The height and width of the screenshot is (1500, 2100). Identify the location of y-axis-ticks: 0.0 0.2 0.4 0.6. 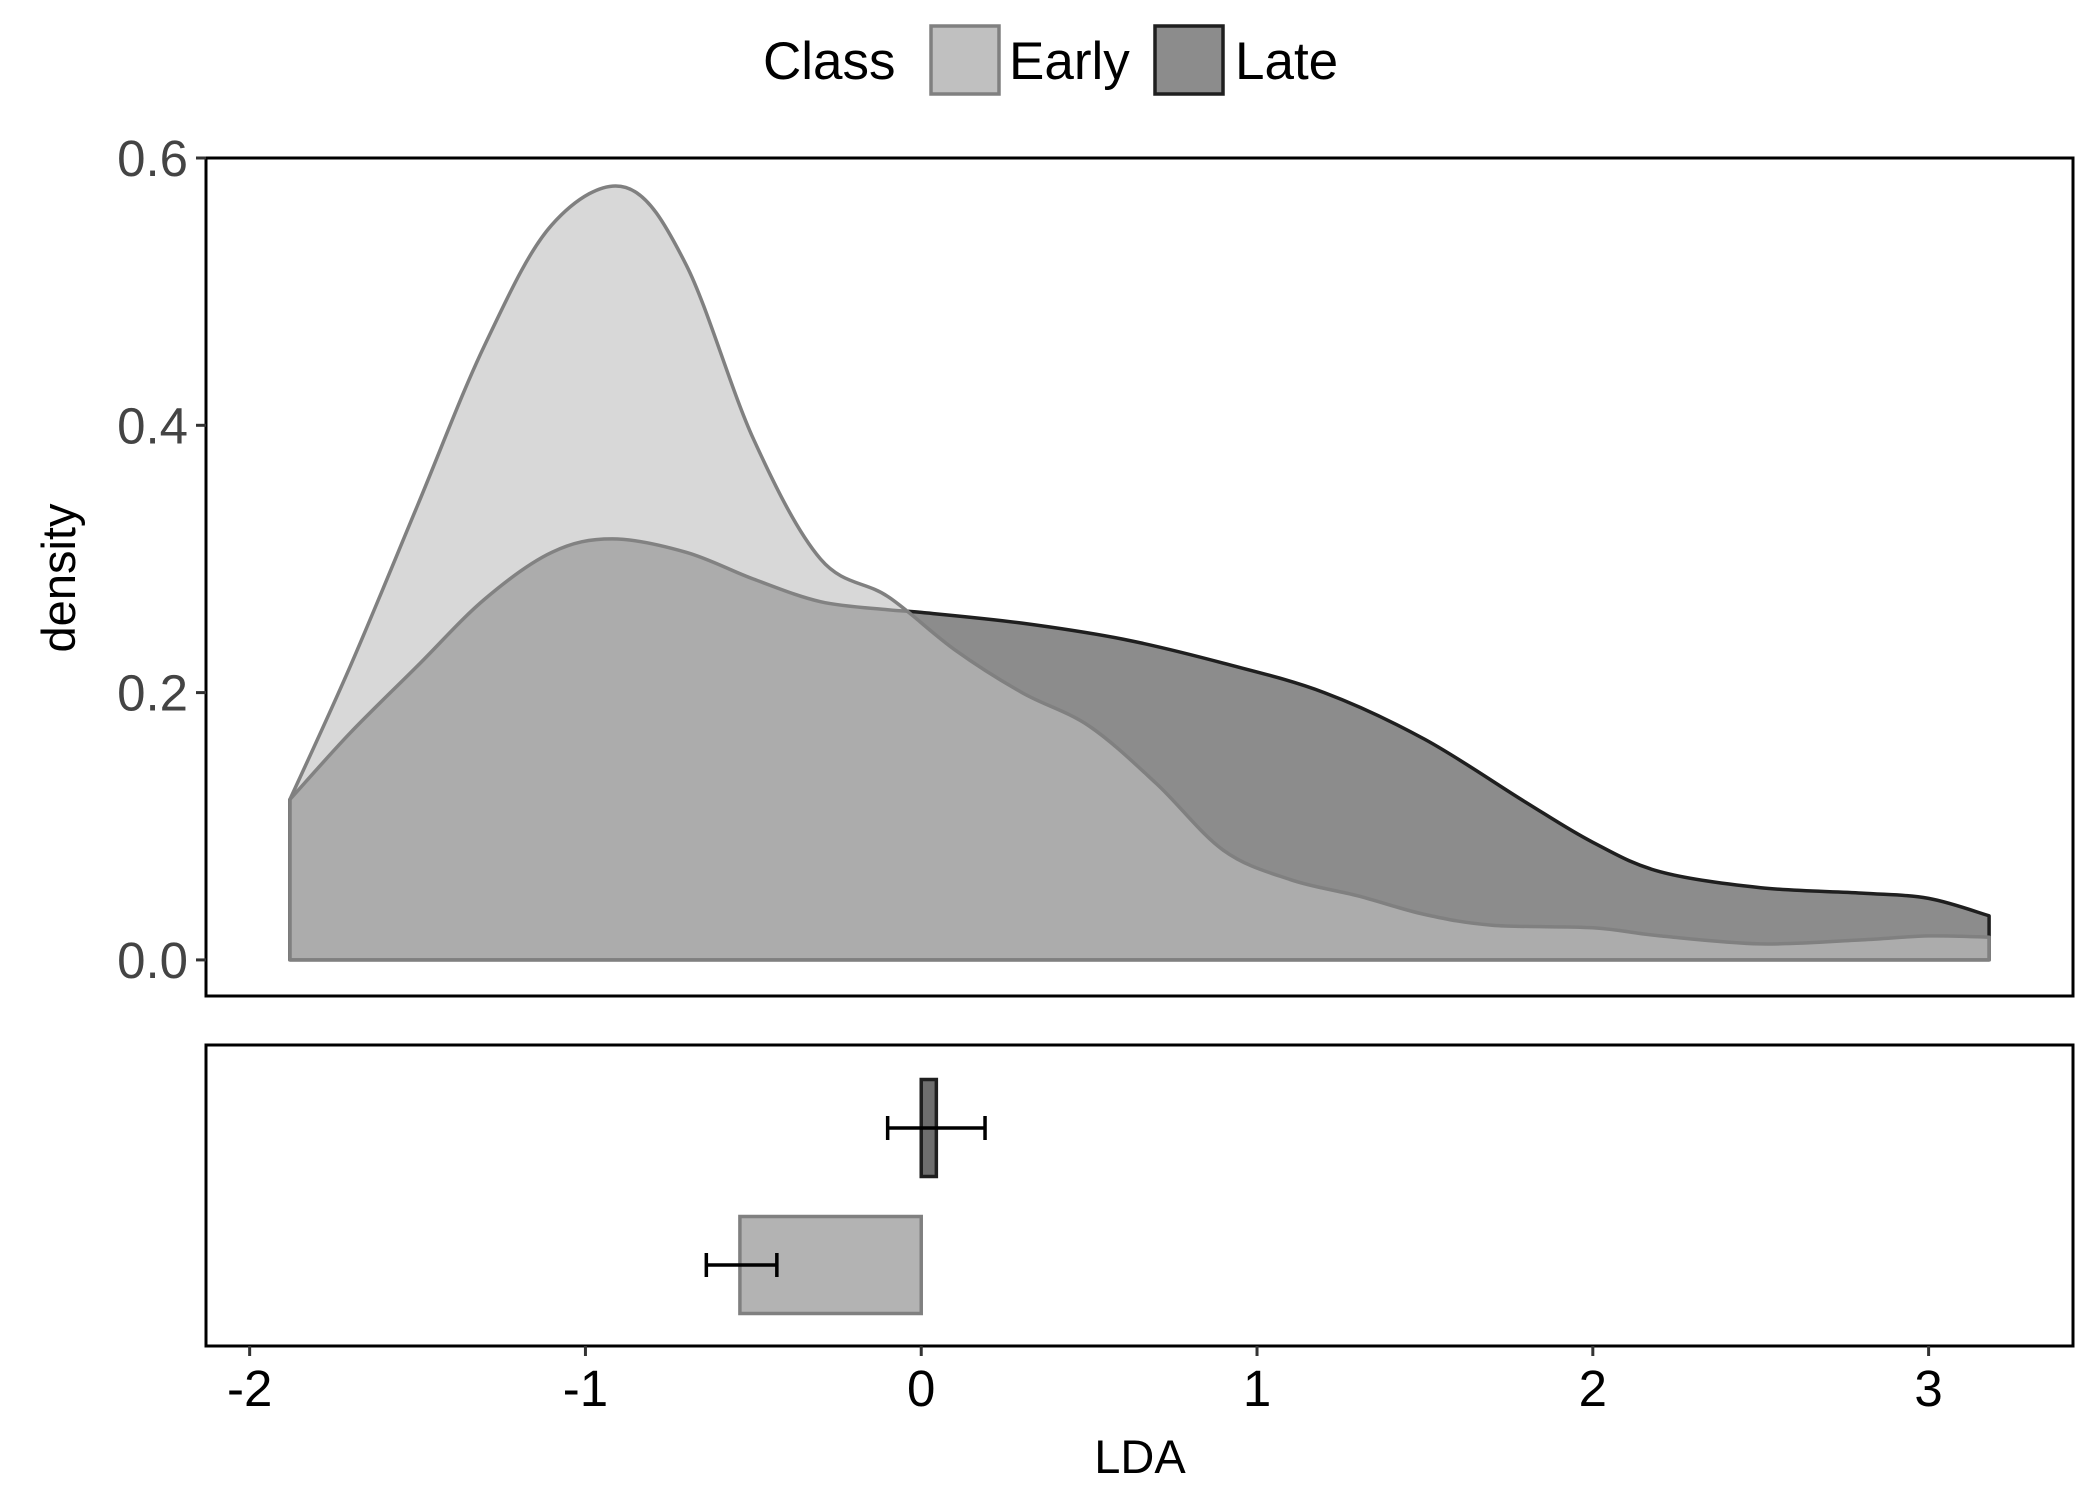
(161, 559).